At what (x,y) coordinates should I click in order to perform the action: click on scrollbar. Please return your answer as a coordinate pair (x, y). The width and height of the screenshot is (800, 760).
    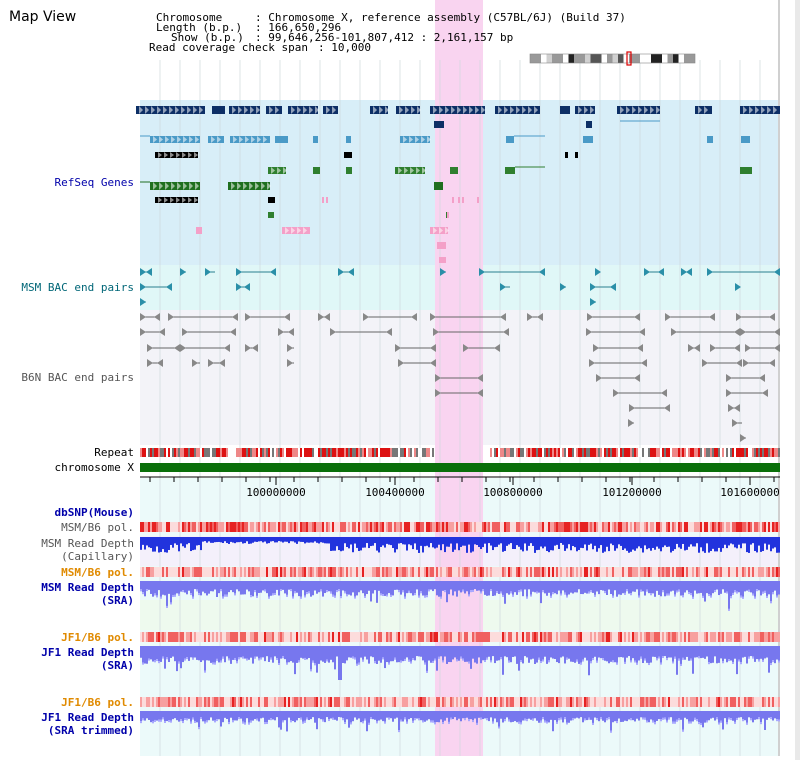
    Looking at the image, I should click on (797, 380).